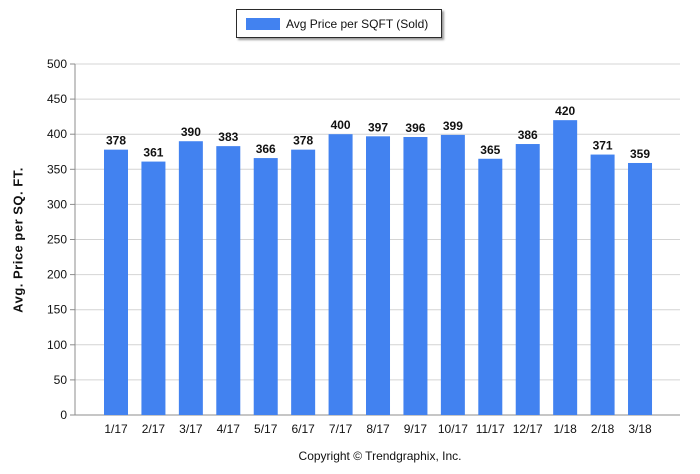 This screenshot has width=700, height=474. Describe the element at coordinates (57, 275) in the screenshot. I see `y-tick-label: 200` at that location.